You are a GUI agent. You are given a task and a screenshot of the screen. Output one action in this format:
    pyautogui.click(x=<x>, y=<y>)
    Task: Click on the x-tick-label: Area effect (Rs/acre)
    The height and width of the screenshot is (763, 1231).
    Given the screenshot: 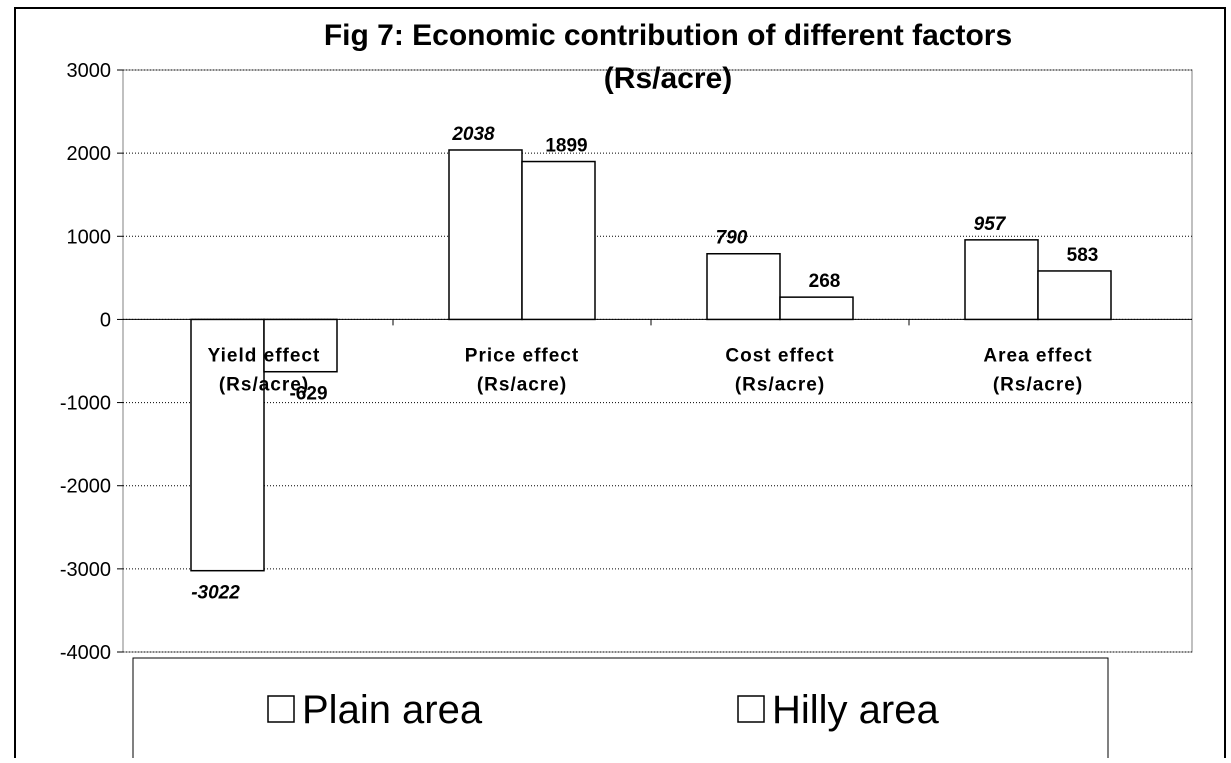 What is the action you would take?
    pyautogui.click(x=1037, y=370)
    